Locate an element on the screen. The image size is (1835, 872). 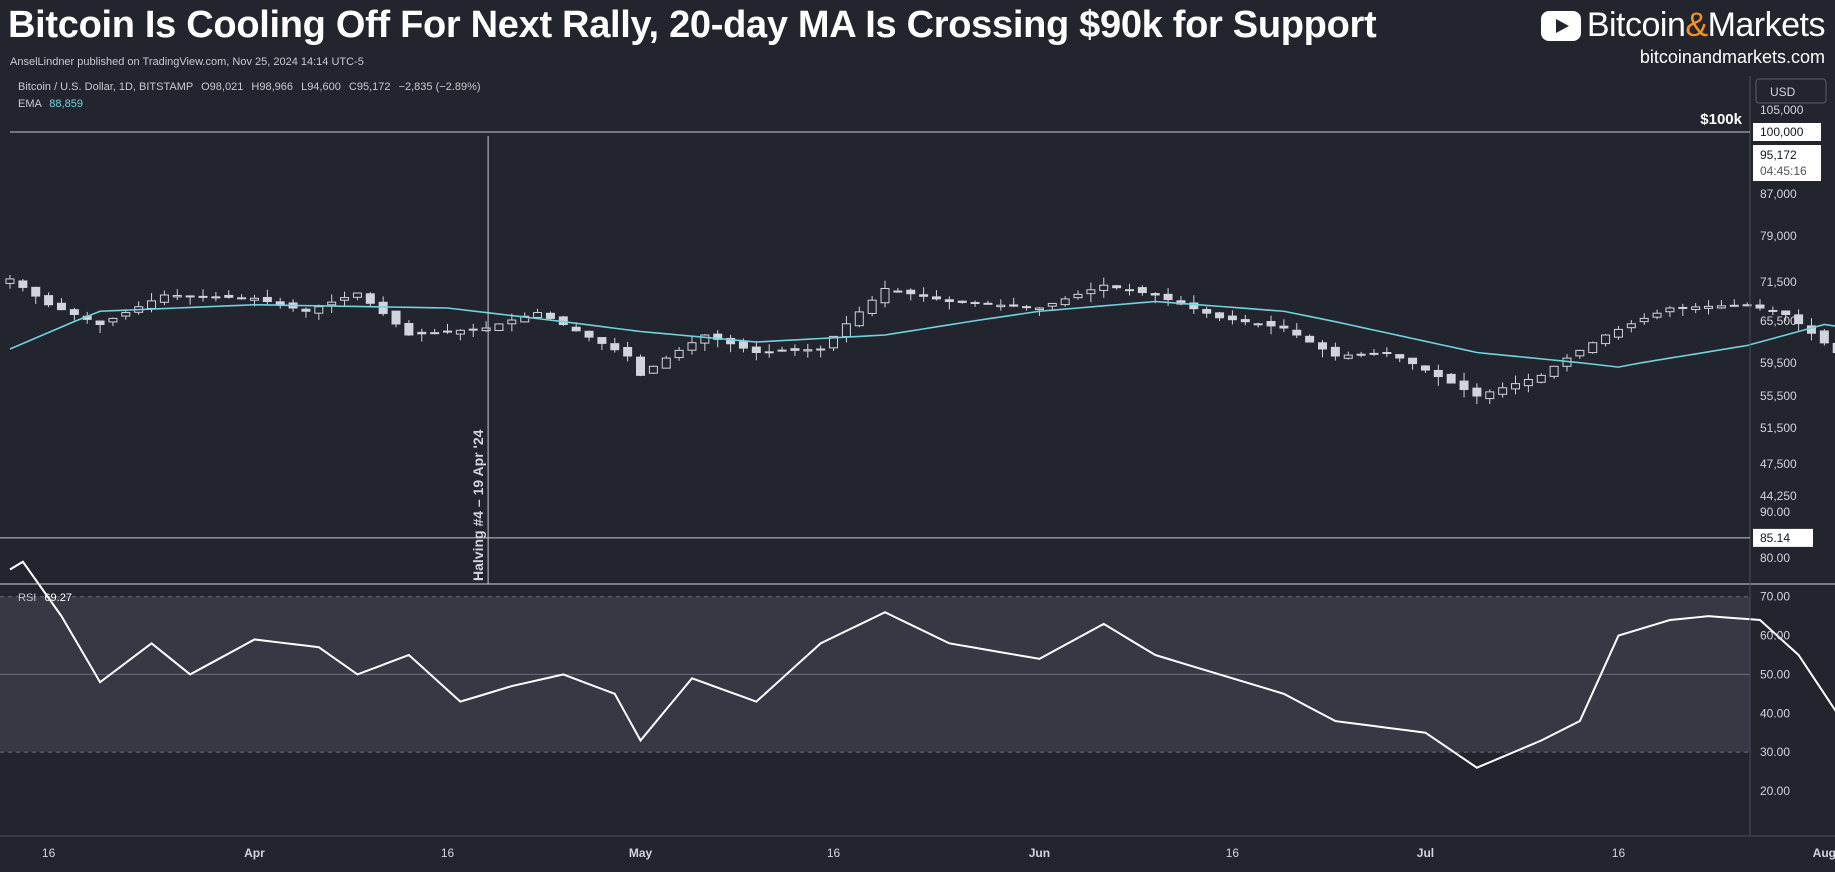
ema-legend: EMA 88,859 is located at coordinates (50, 104).